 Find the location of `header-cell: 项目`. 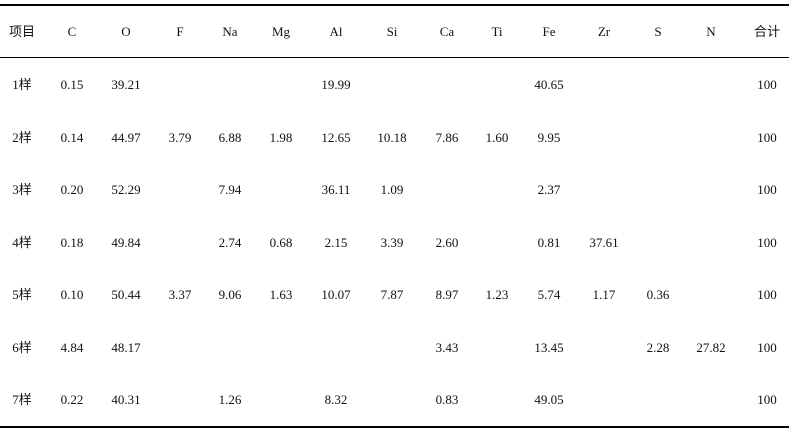

header-cell: 项目 is located at coordinates (21, 31).